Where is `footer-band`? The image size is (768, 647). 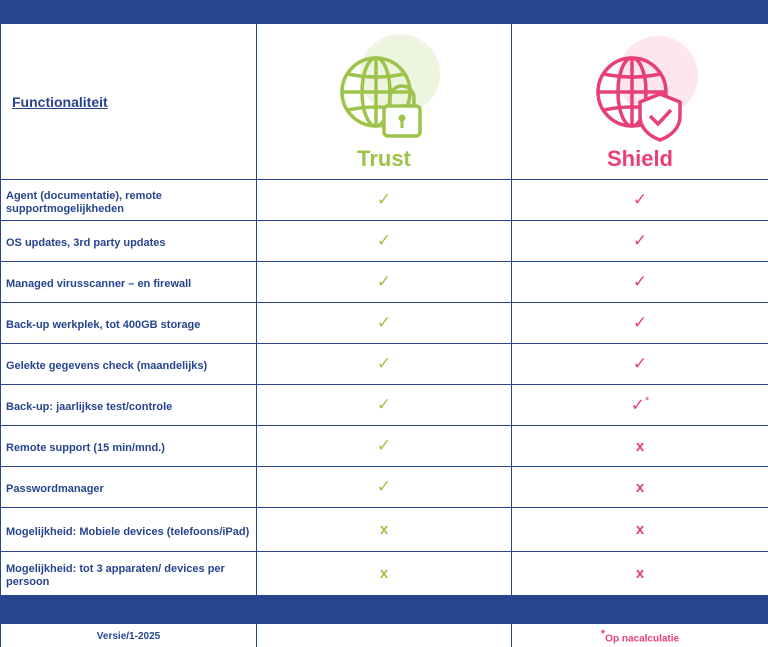 footer-band is located at coordinates (384, 609).